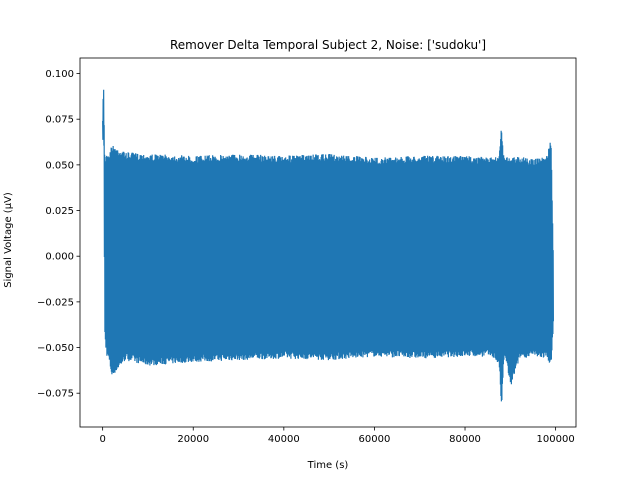  Describe the element at coordinates (59, 257) in the screenshot. I see `y-tick-label: 0.000` at that location.